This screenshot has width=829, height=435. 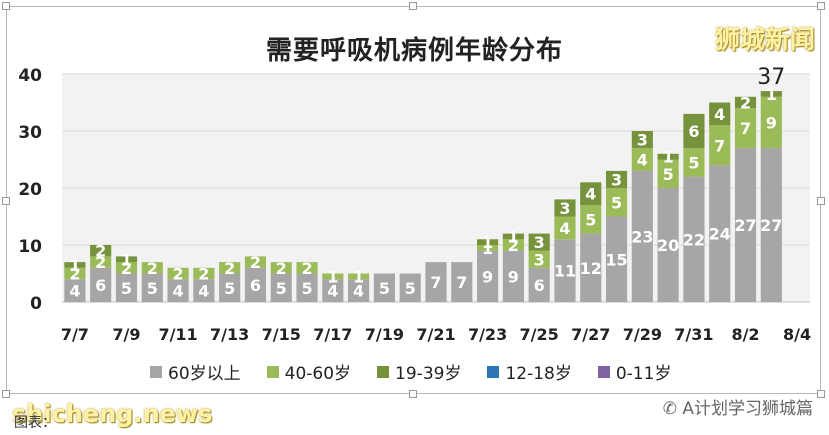 What do you see at coordinates (642, 334) in the screenshot?
I see `x-tick-label: 7/29` at bounding box center [642, 334].